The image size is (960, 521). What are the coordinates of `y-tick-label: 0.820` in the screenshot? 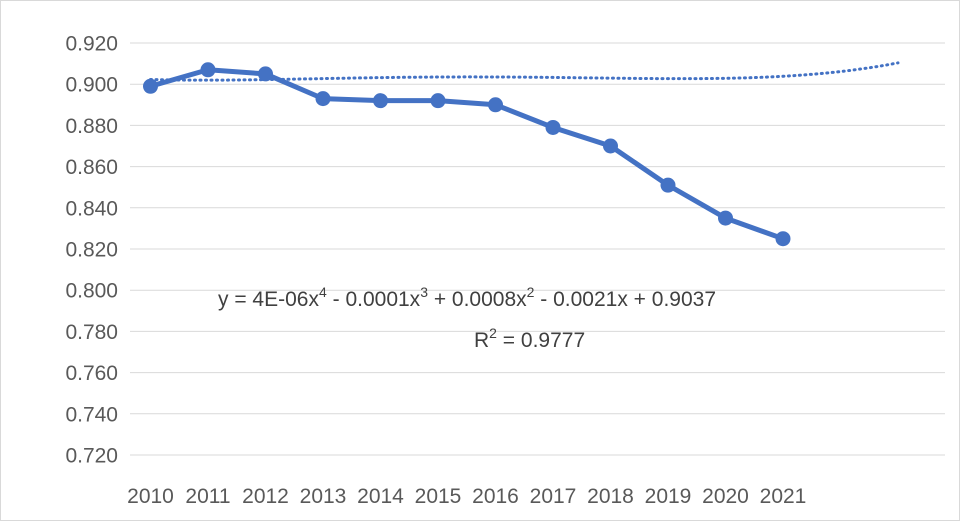 It's located at (91, 250).